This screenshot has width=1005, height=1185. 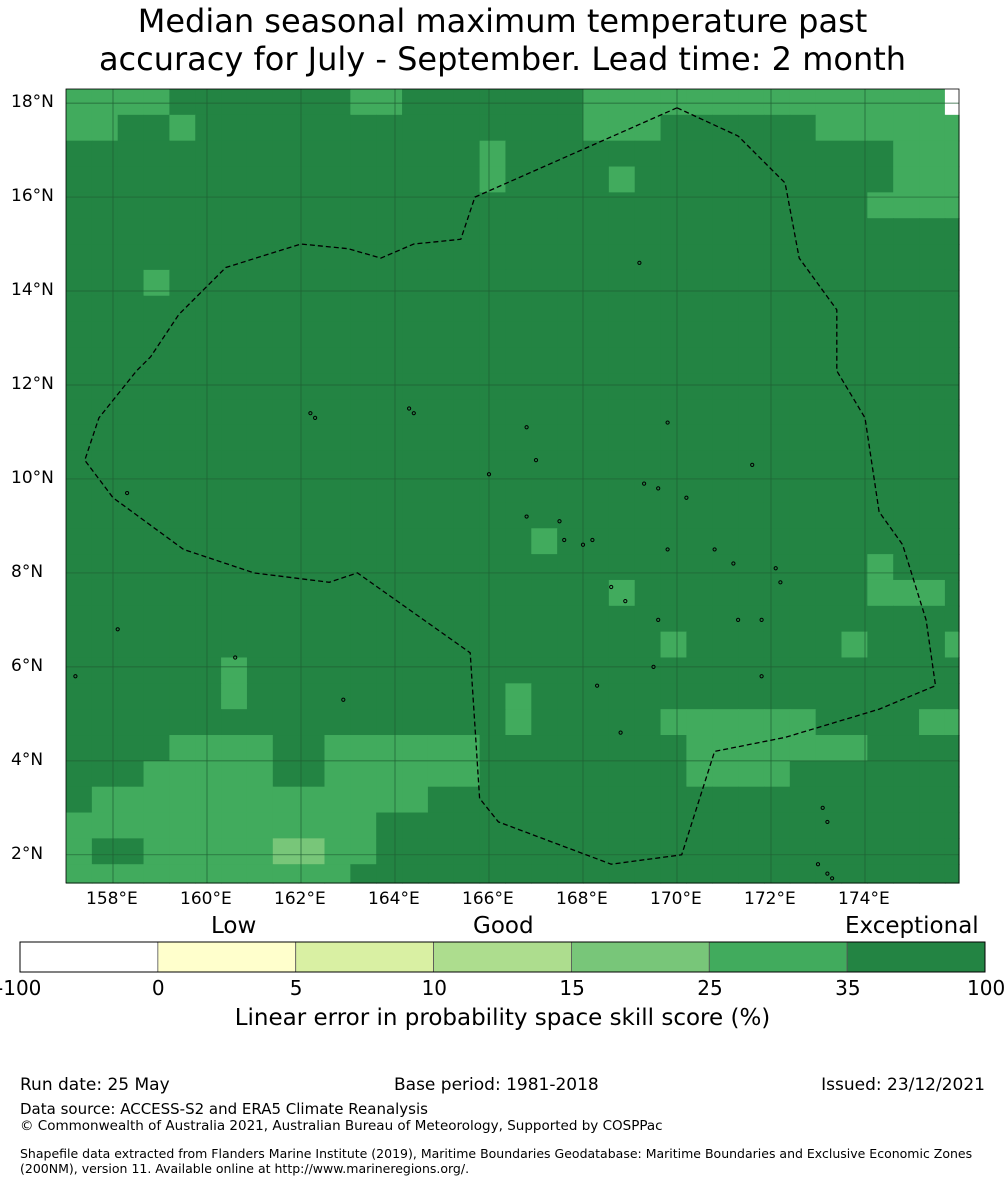 What do you see at coordinates (95, 1085) in the screenshot?
I see `run-date: Run date: 25 May` at bounding box center [95, 1085].